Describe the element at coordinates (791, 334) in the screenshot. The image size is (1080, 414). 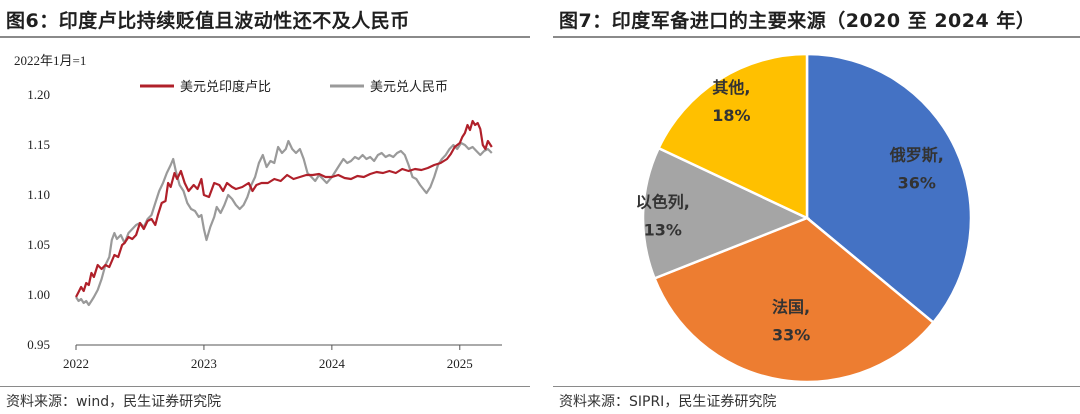
I see `pie-label-pct: 33%` at that location.